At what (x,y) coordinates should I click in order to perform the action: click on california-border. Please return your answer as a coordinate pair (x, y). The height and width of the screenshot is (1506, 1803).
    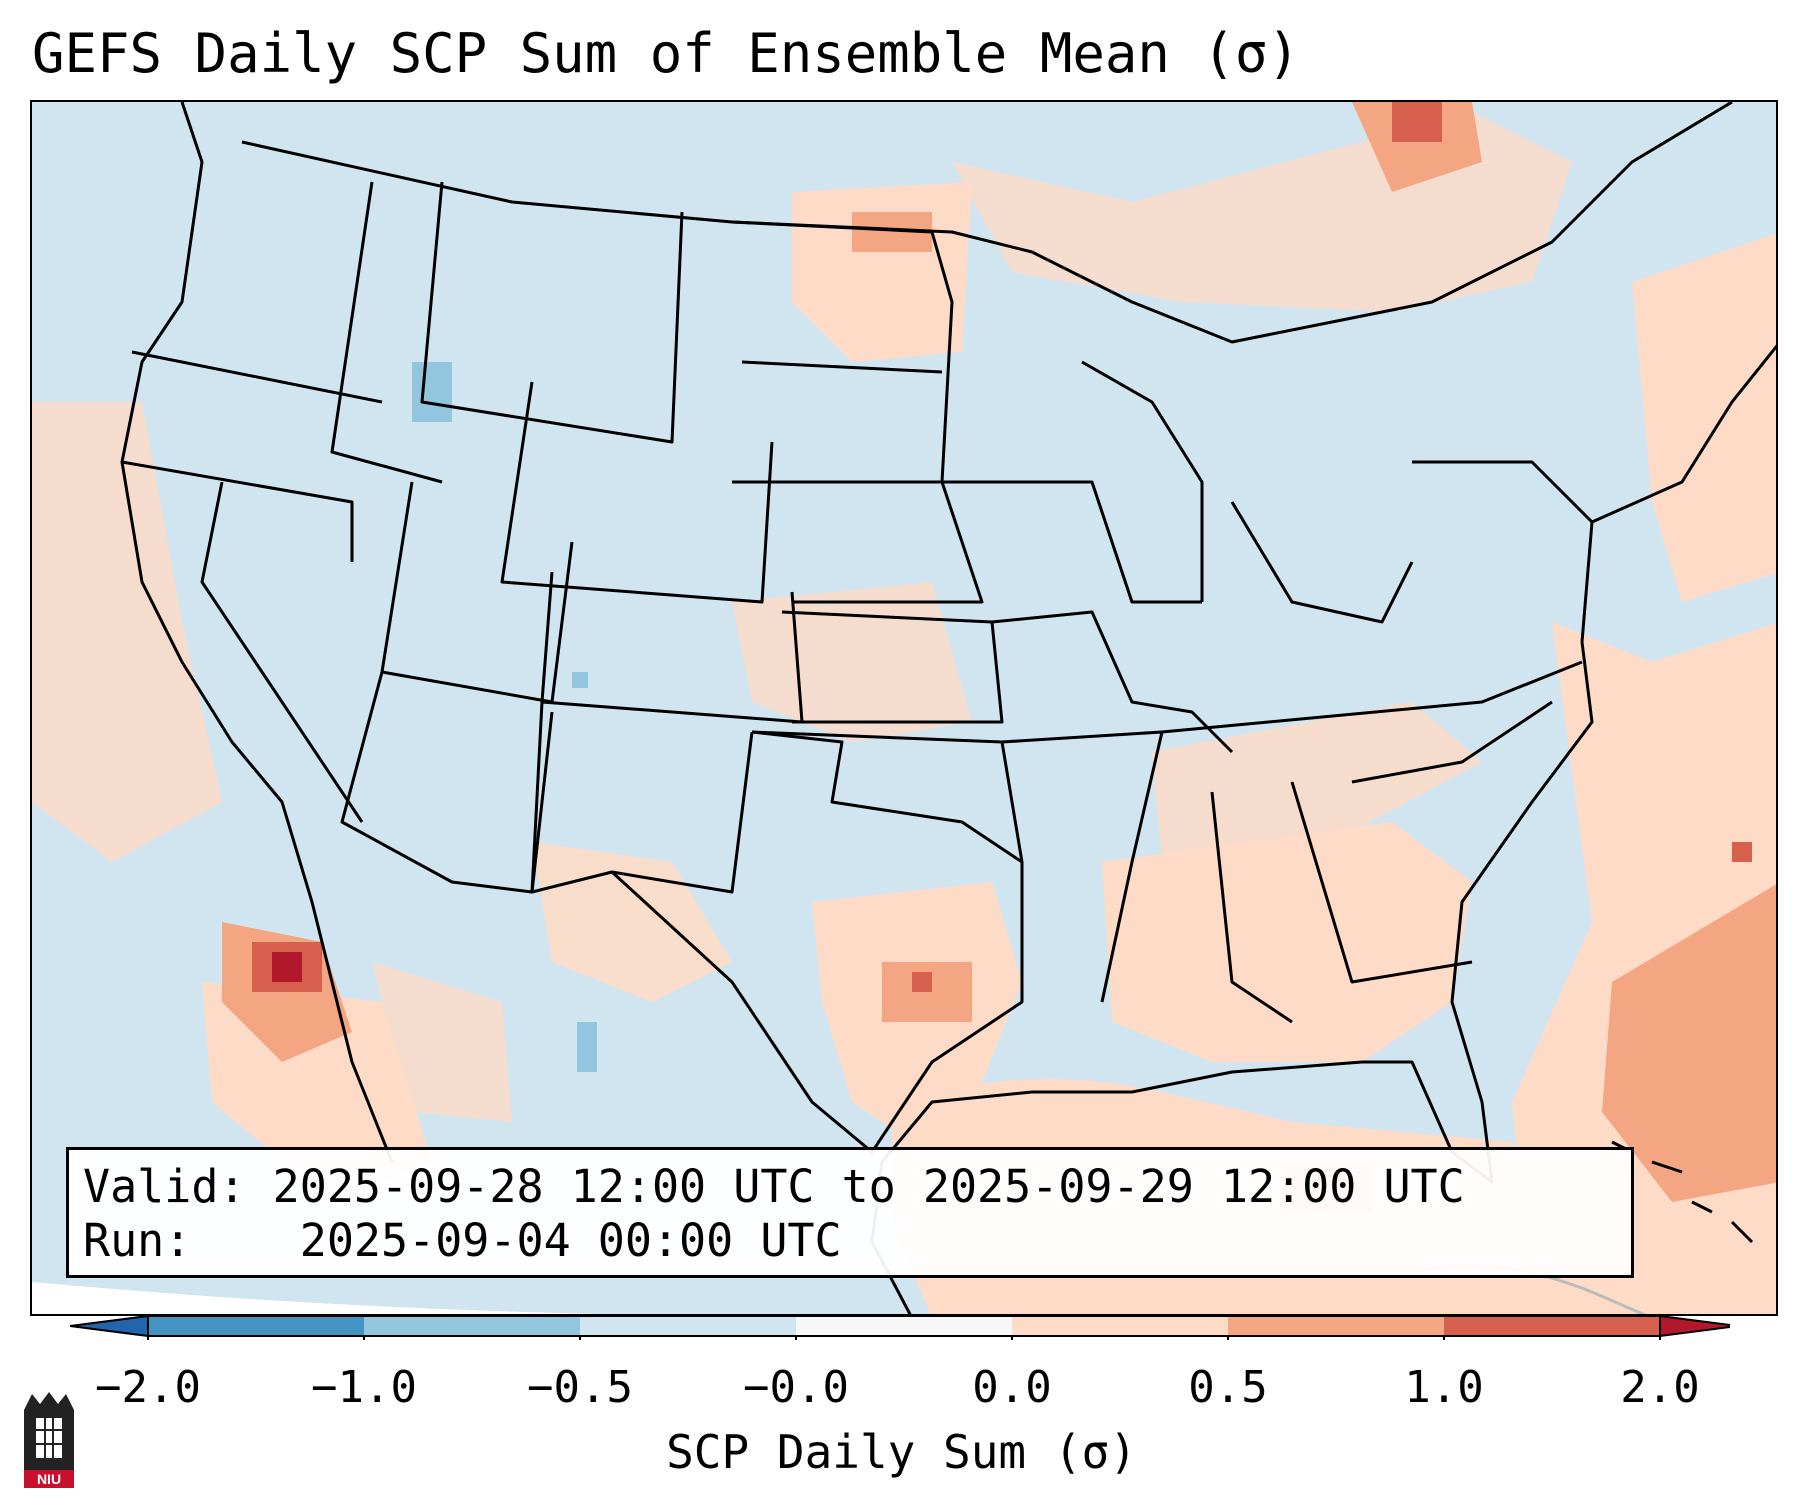
    Looking at the image, I should click on (237, 511).